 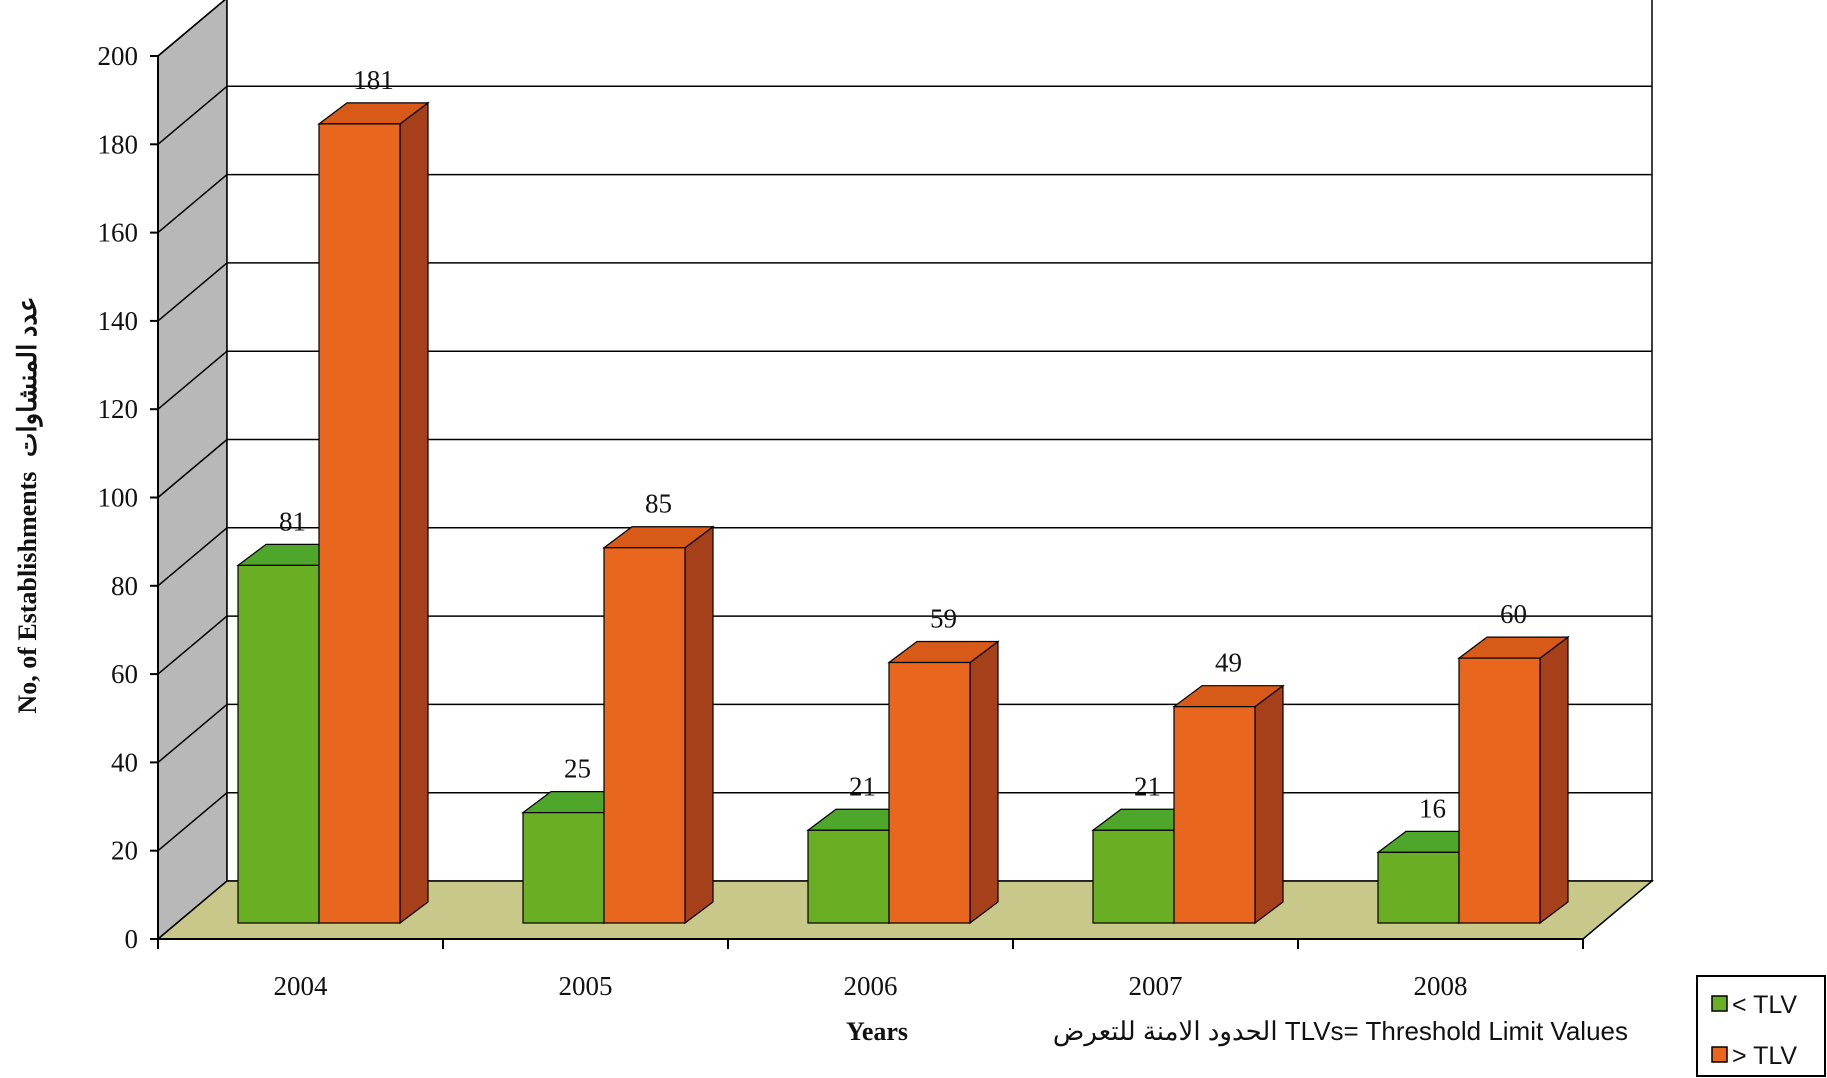 I want to click on y-tick-label: 40, so click(x=124, y=762).